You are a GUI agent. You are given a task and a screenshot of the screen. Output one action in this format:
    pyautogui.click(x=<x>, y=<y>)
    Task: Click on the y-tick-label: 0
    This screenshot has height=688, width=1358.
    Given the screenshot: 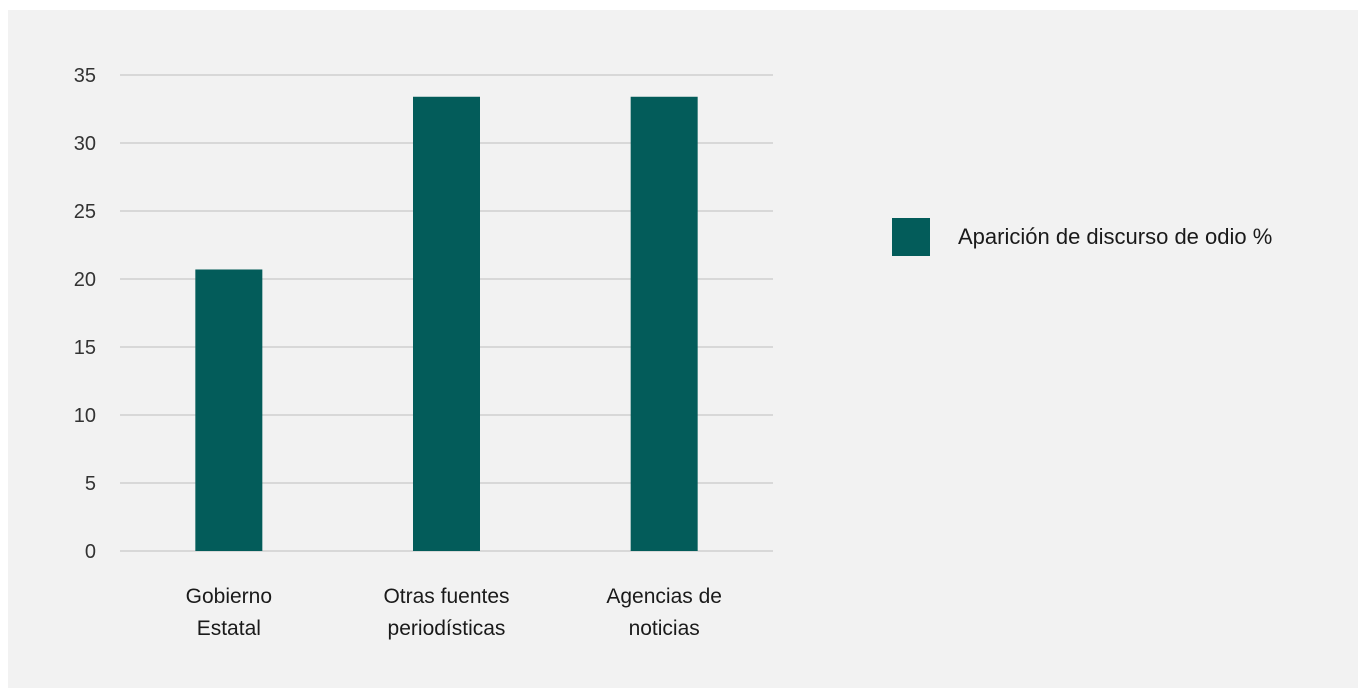 What is the action you would take?
    pyautogui.click(x=90, y=552)
    